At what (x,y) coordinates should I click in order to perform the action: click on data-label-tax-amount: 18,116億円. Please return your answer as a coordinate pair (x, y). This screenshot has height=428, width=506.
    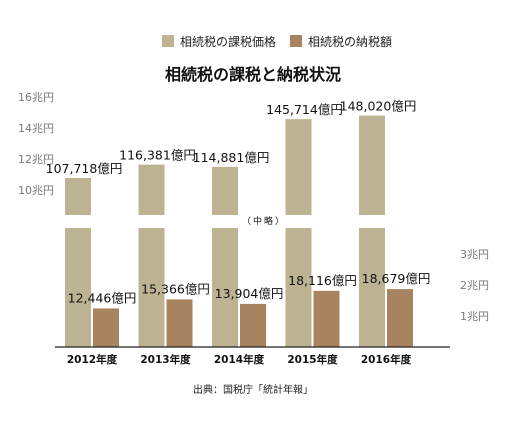
    Looking at the image, I should click on (322, 280).